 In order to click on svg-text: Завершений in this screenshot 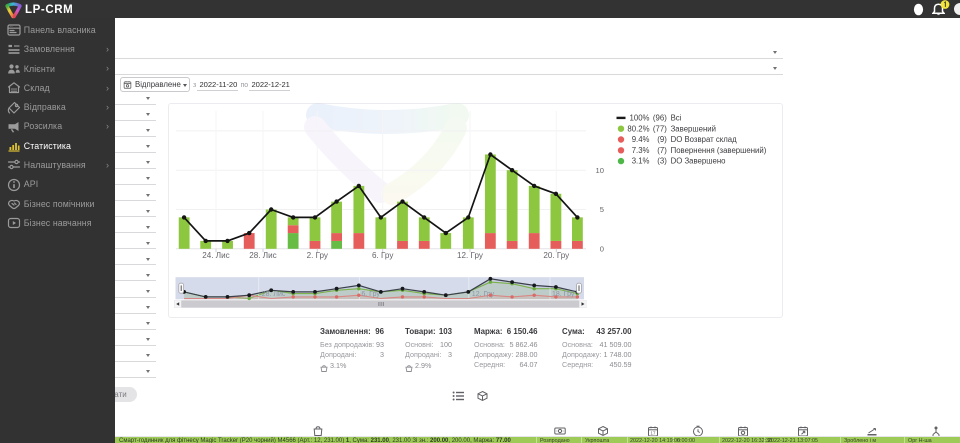, I will do `click(693, 128)`.